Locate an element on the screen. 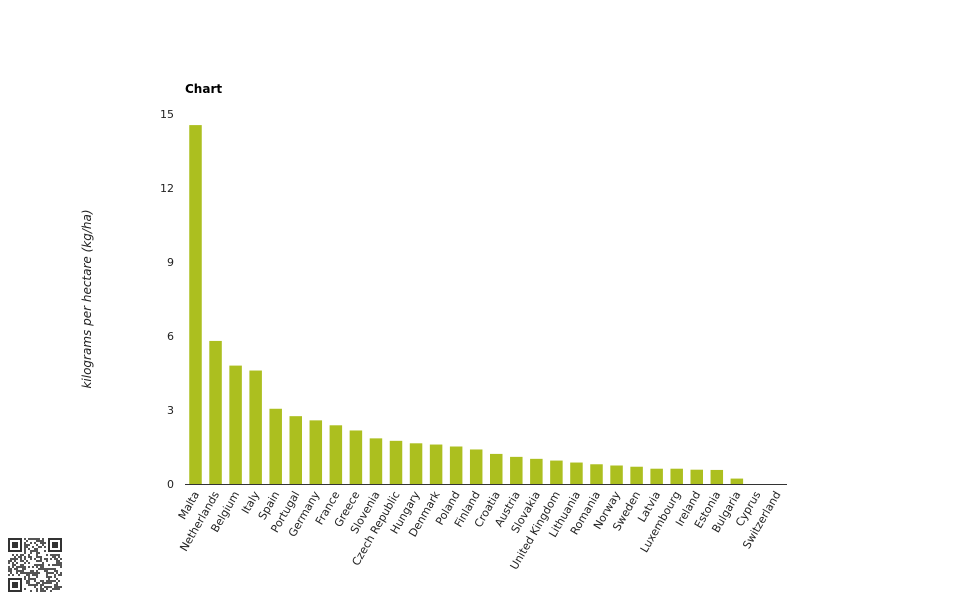 The height and width of the screenshot is (600, 975). y-tick-label: 9 is located at coordinates (170, 262).